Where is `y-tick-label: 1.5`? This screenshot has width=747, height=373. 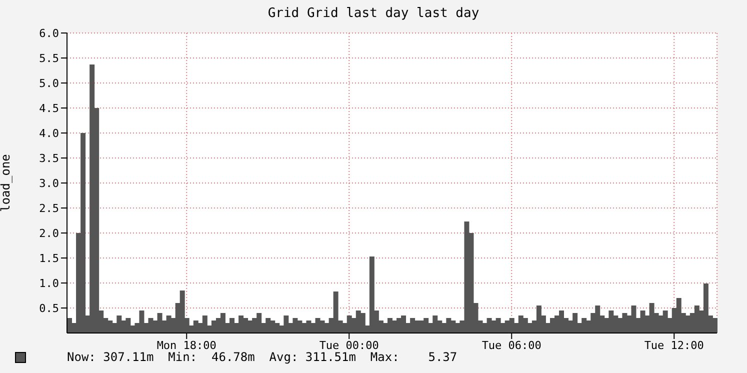 y-tick-label: 1.5 is located at coordinates (49, 258).